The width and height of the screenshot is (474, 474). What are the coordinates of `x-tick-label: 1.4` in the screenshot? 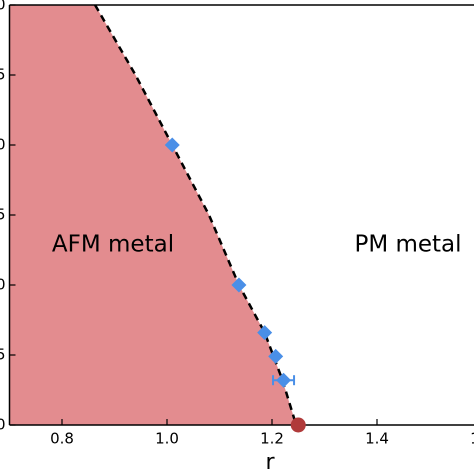 It's located at (377, 439).